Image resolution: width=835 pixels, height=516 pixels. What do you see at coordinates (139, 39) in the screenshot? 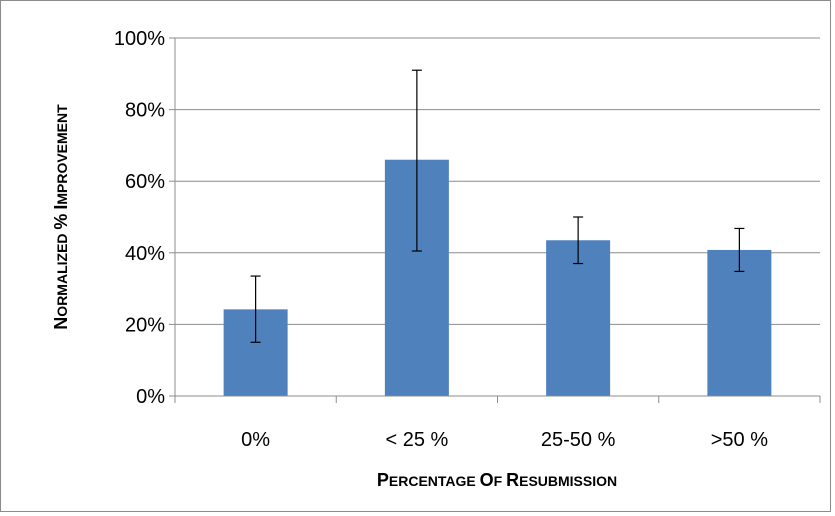
I see `y-tick-label: 100%` at bounding box center [139, 39].